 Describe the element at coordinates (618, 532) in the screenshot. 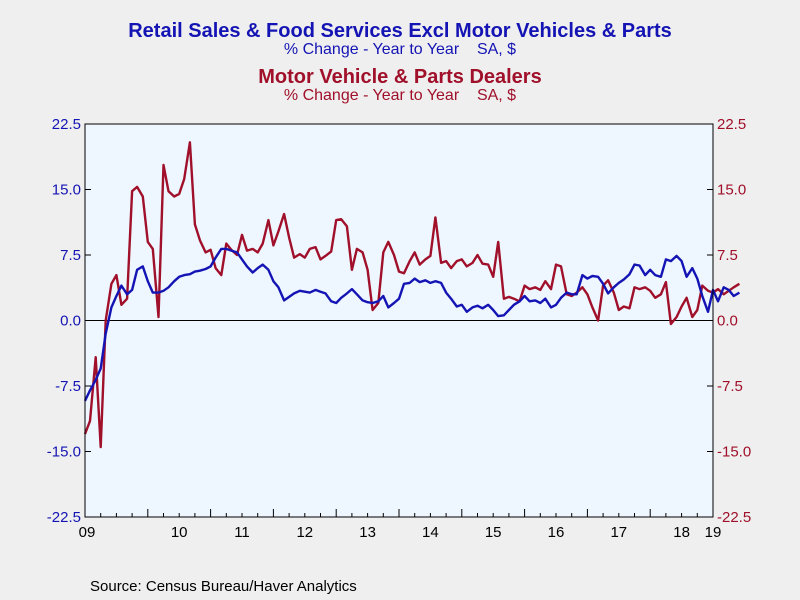

I see `x-tick-label: 17` at that location.